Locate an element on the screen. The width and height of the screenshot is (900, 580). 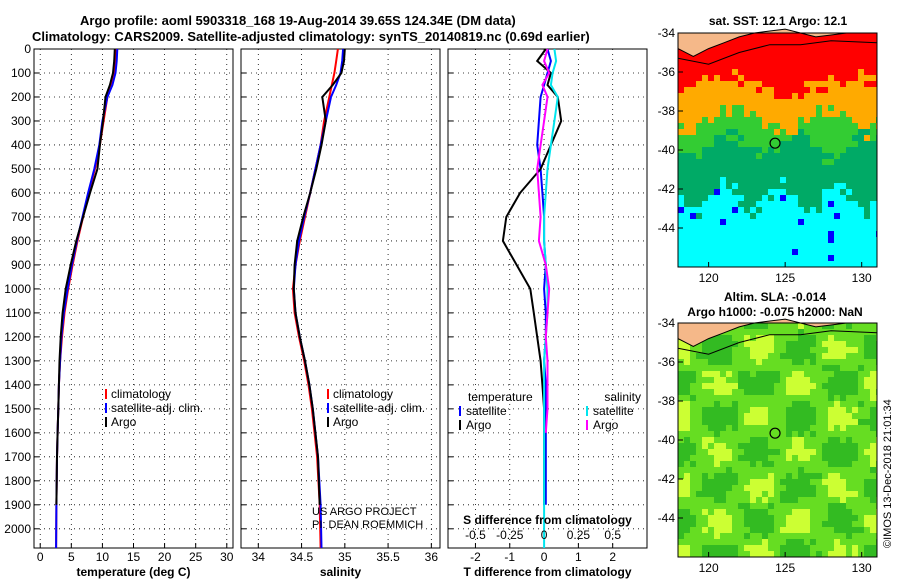
s-tick-label: 0 is located at coordinates (544, 535).